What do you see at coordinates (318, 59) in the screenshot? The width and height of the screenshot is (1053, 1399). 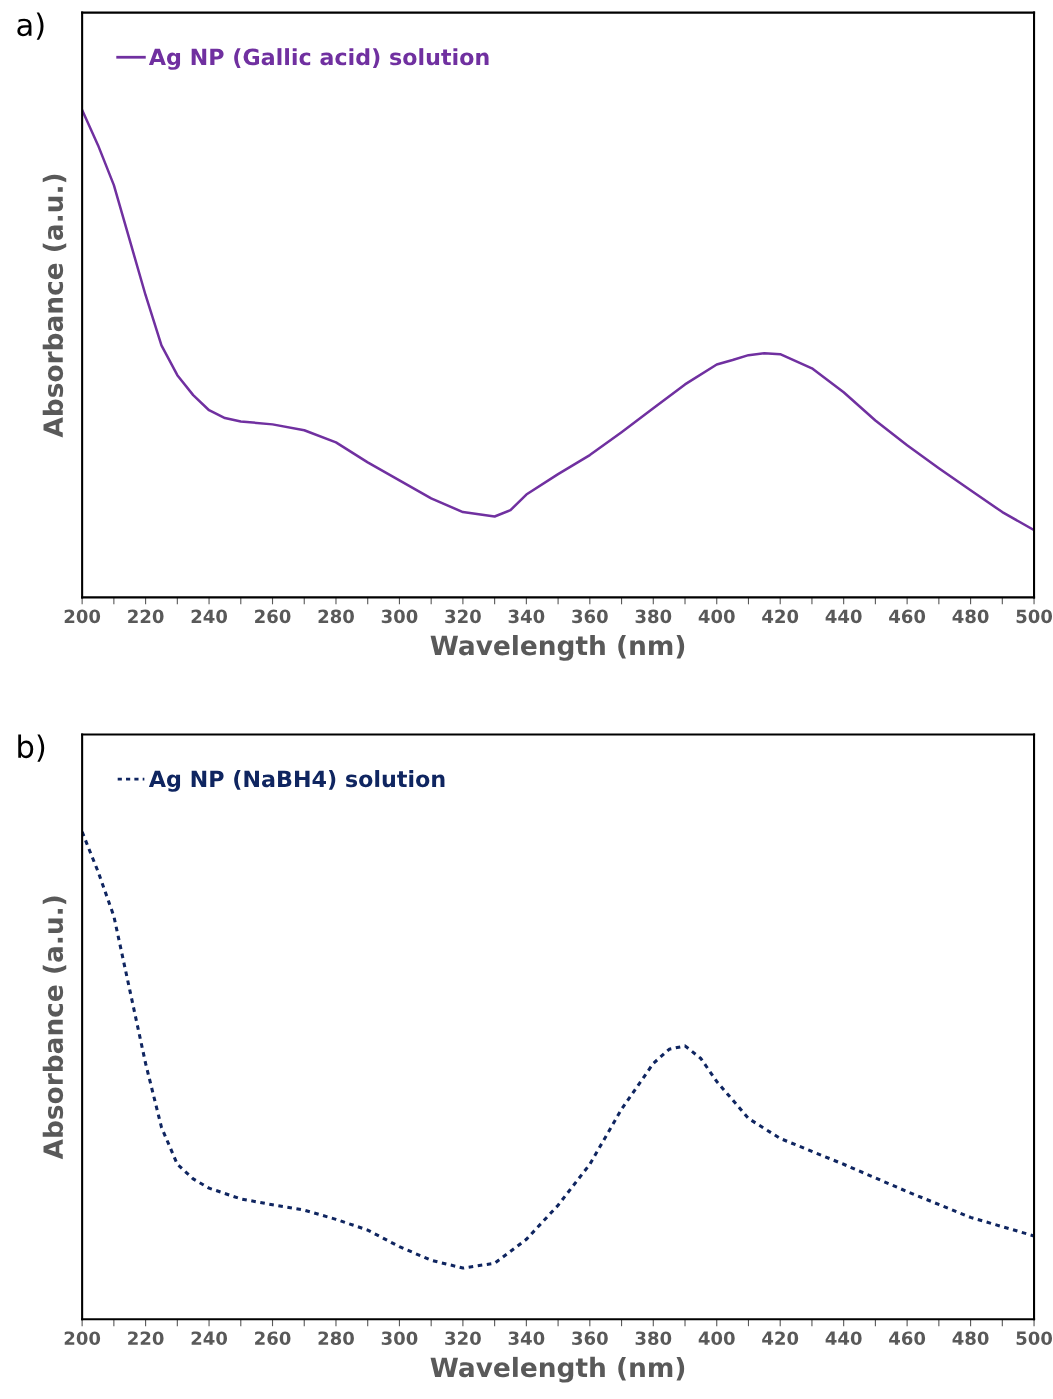 I see `legend-label: Ag NP (Gallic acid) solution` at bounding box center [318, 59].